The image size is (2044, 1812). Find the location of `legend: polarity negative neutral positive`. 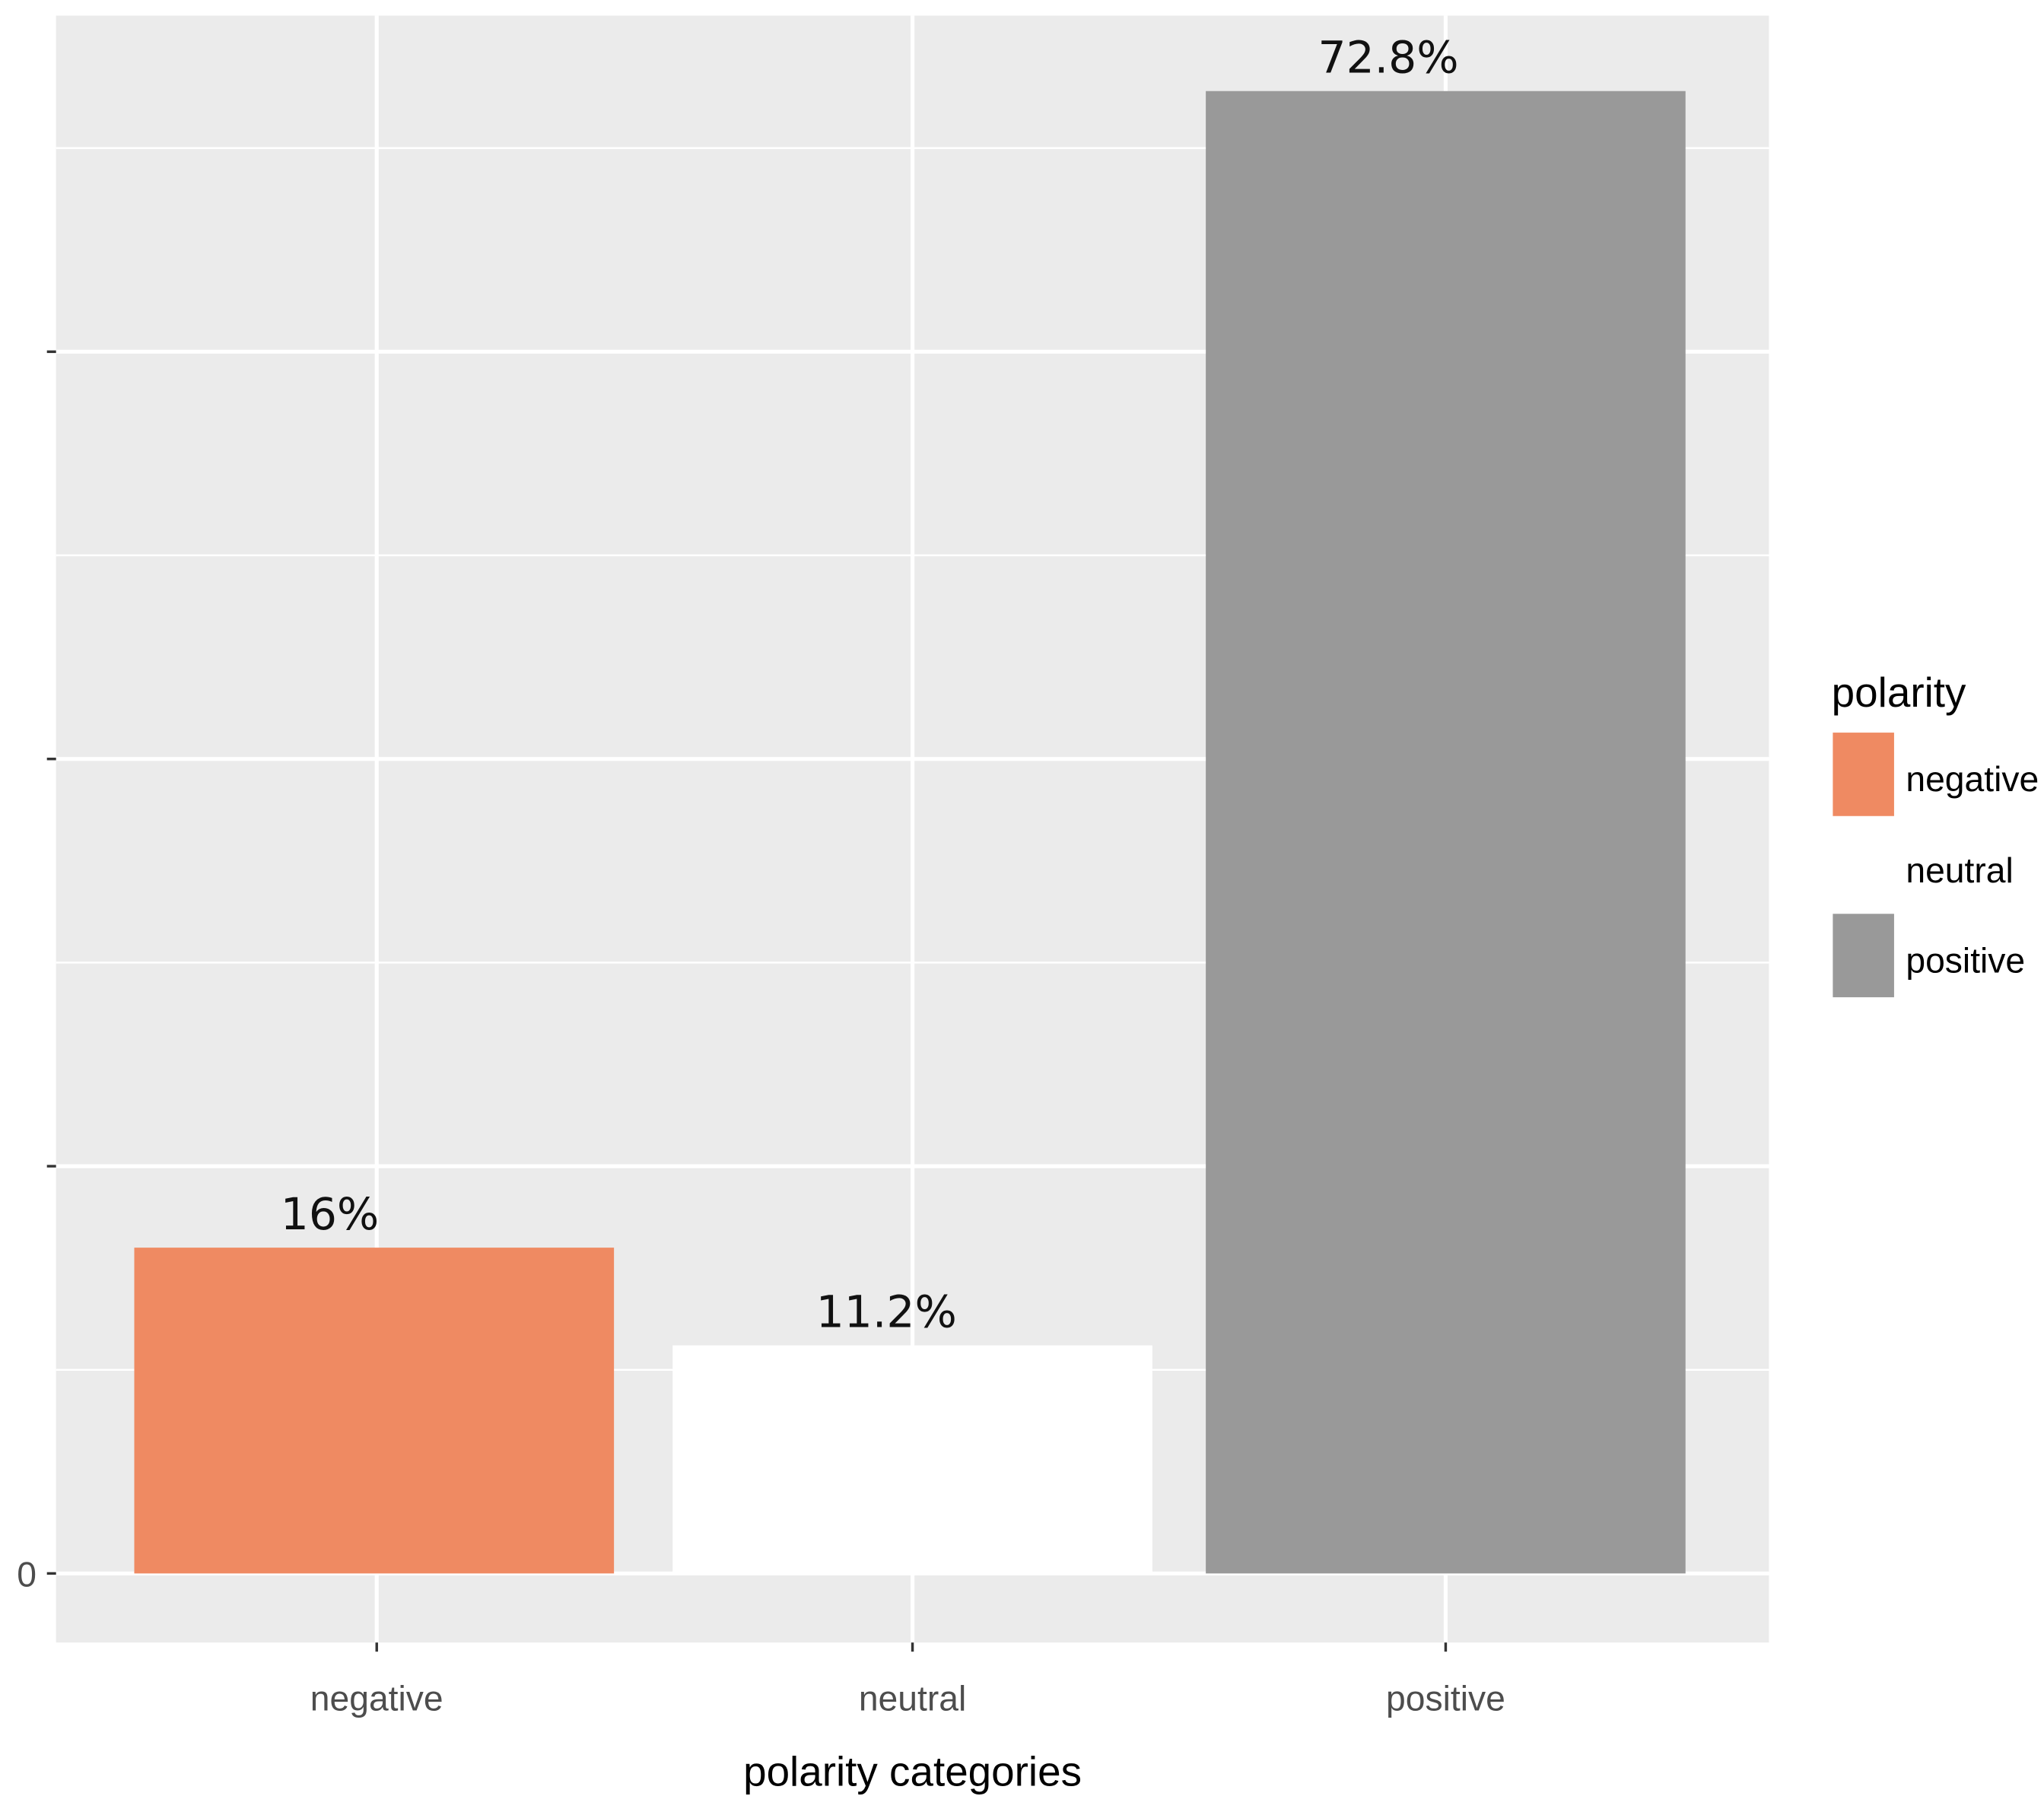

legend: polarity negative neutral positive is located at coordinates (1936, 833).